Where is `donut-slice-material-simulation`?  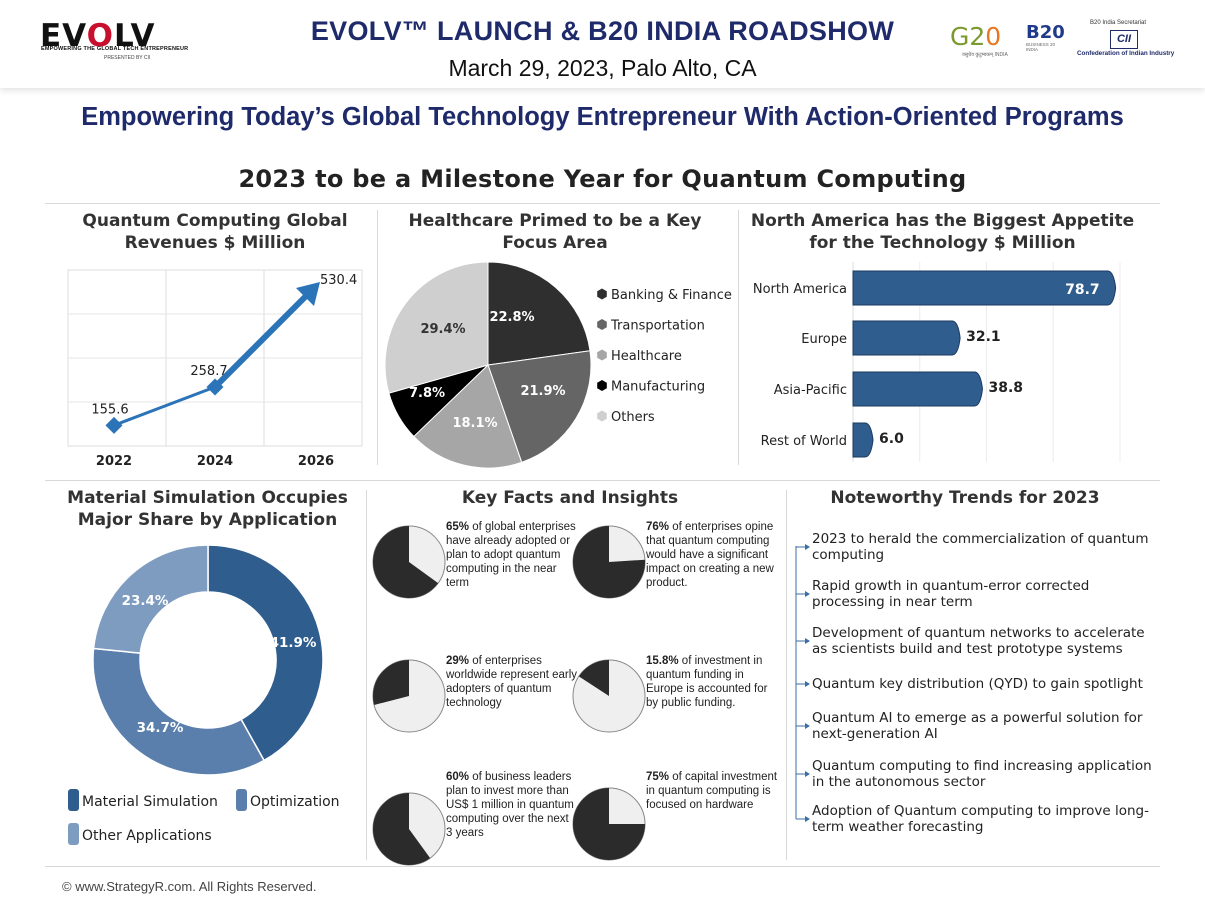
donut-slice-material-simulation is located at coordinates (265, 653).